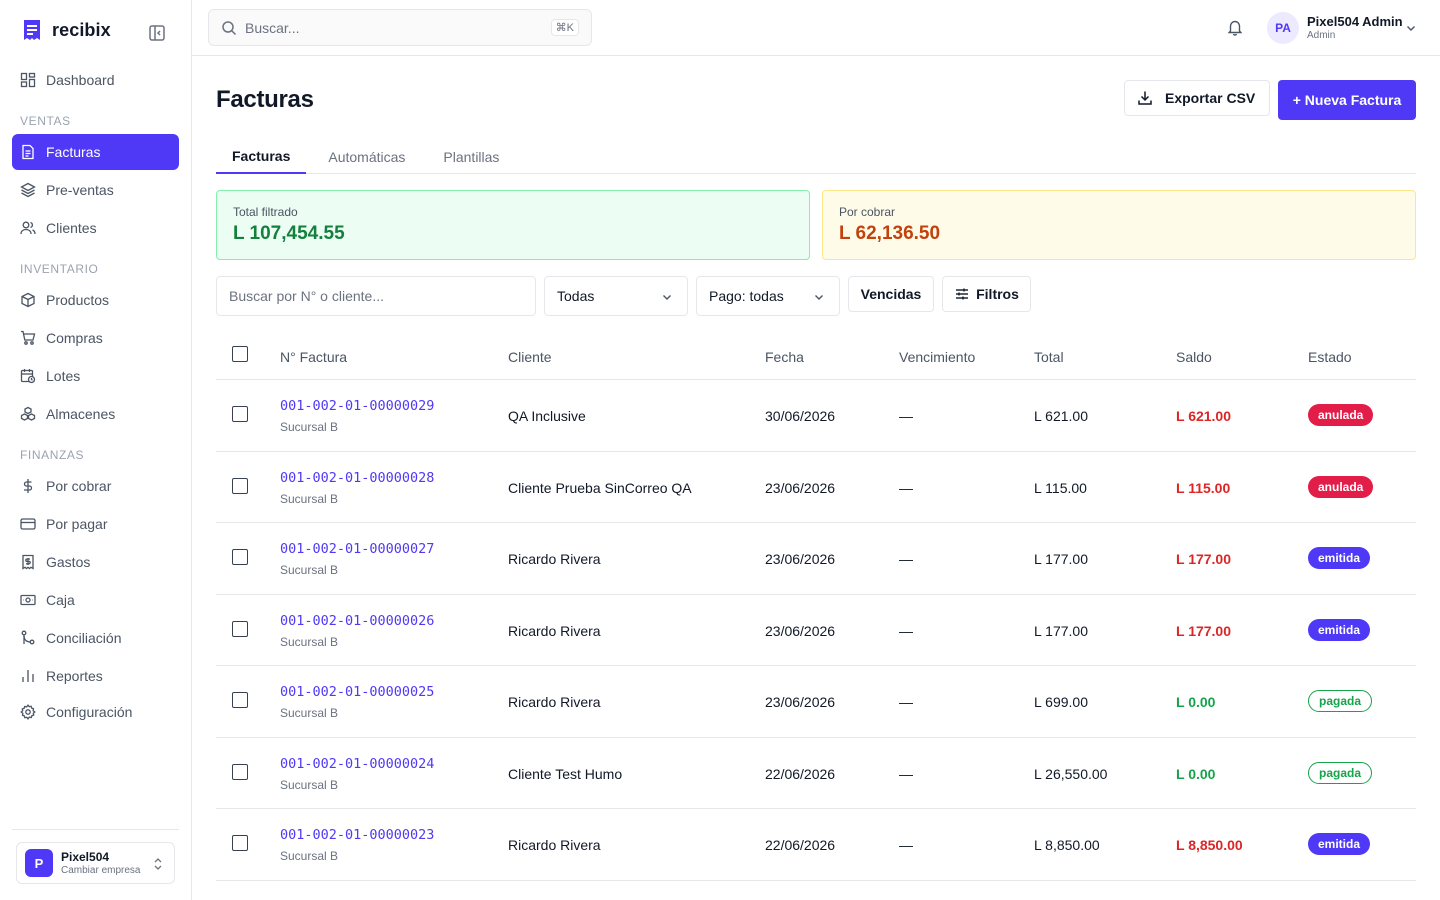 Image resolution: width=1440 pixels, height=900 pixels. Describe the element at coordinates (78, 300) in the screenshot. I see `sidebar-item-label: Productos` at that location.